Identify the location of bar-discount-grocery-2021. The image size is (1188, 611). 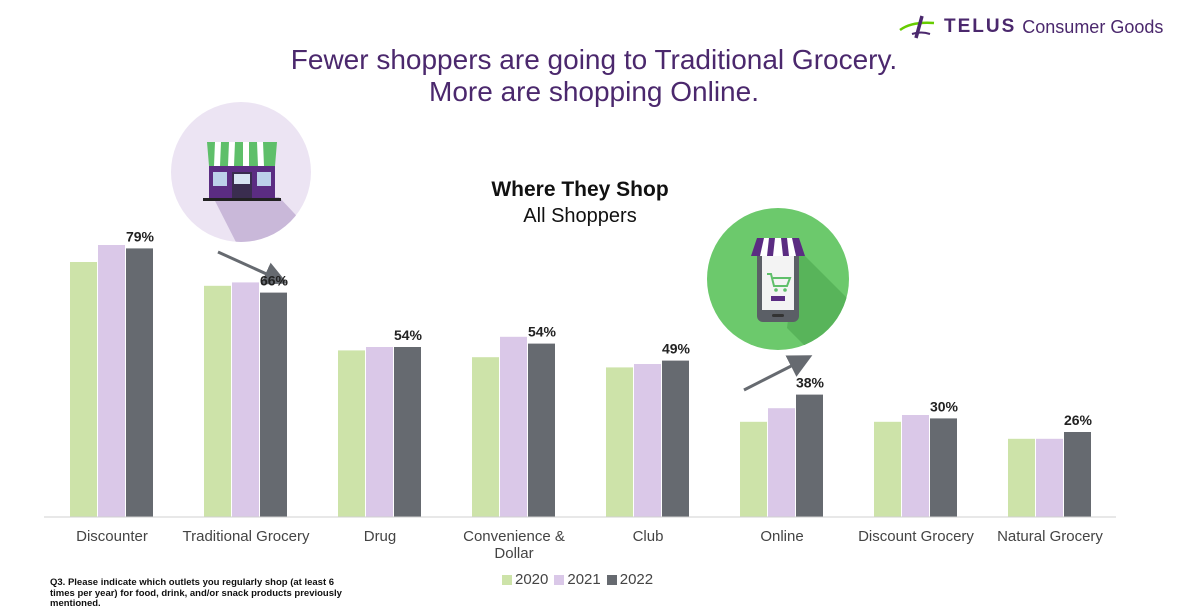
(915, 466).